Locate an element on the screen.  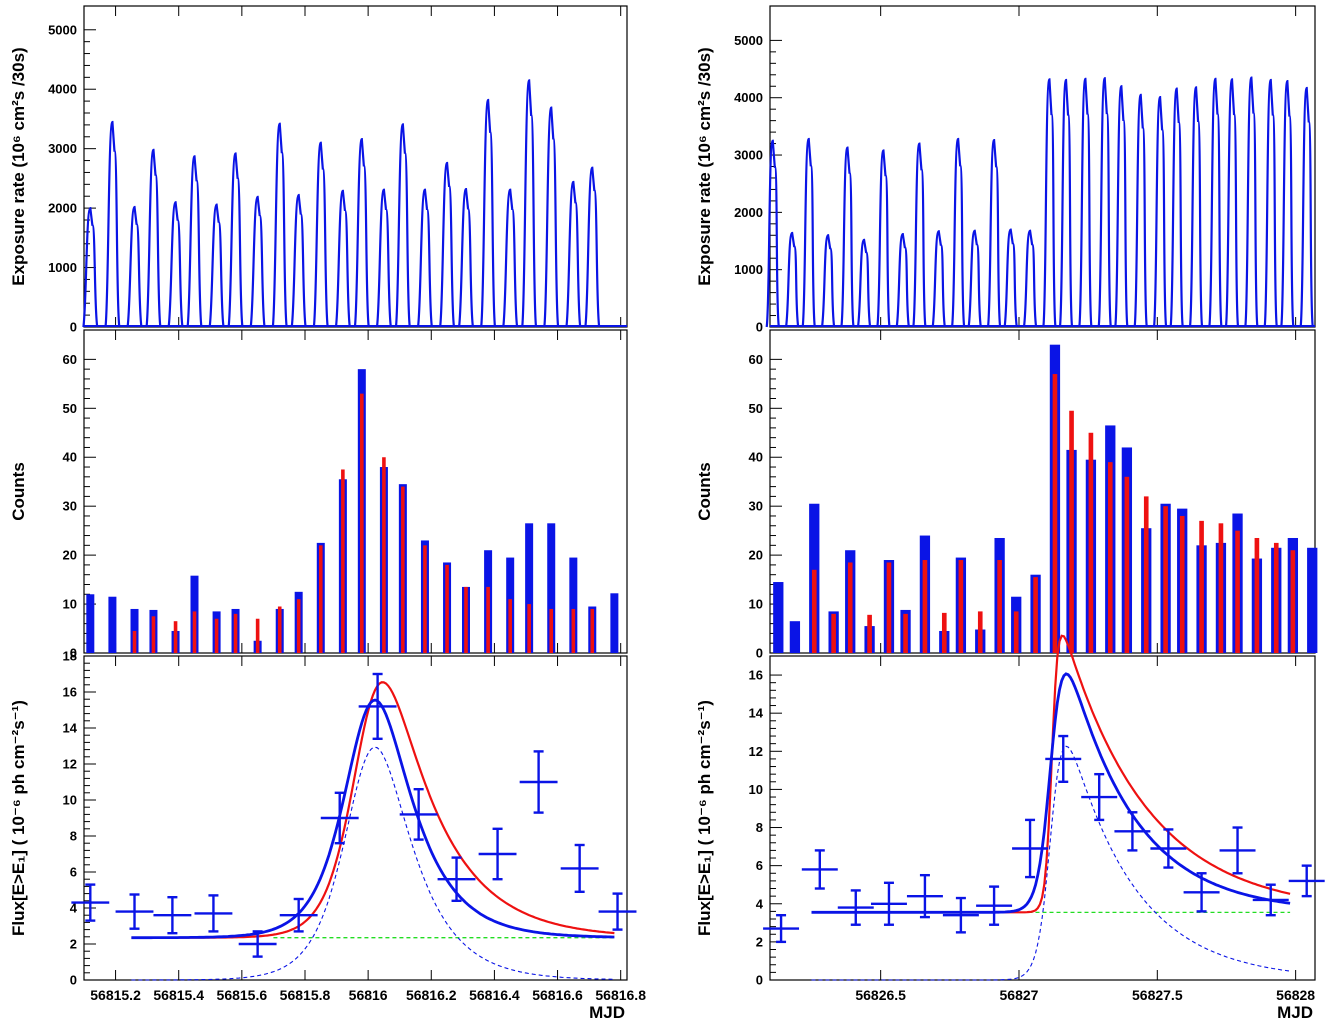
x-tick-label: 56827.5 is located at coordinates (1157, 995).